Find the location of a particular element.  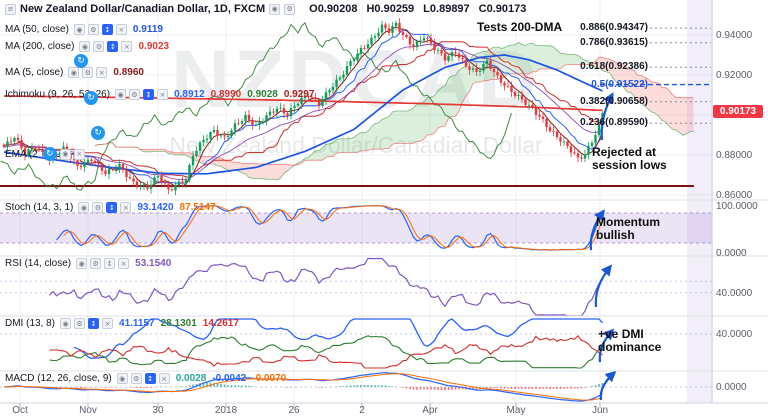

last-price-badge: 0.90173 is located at coordinates (738, 111).